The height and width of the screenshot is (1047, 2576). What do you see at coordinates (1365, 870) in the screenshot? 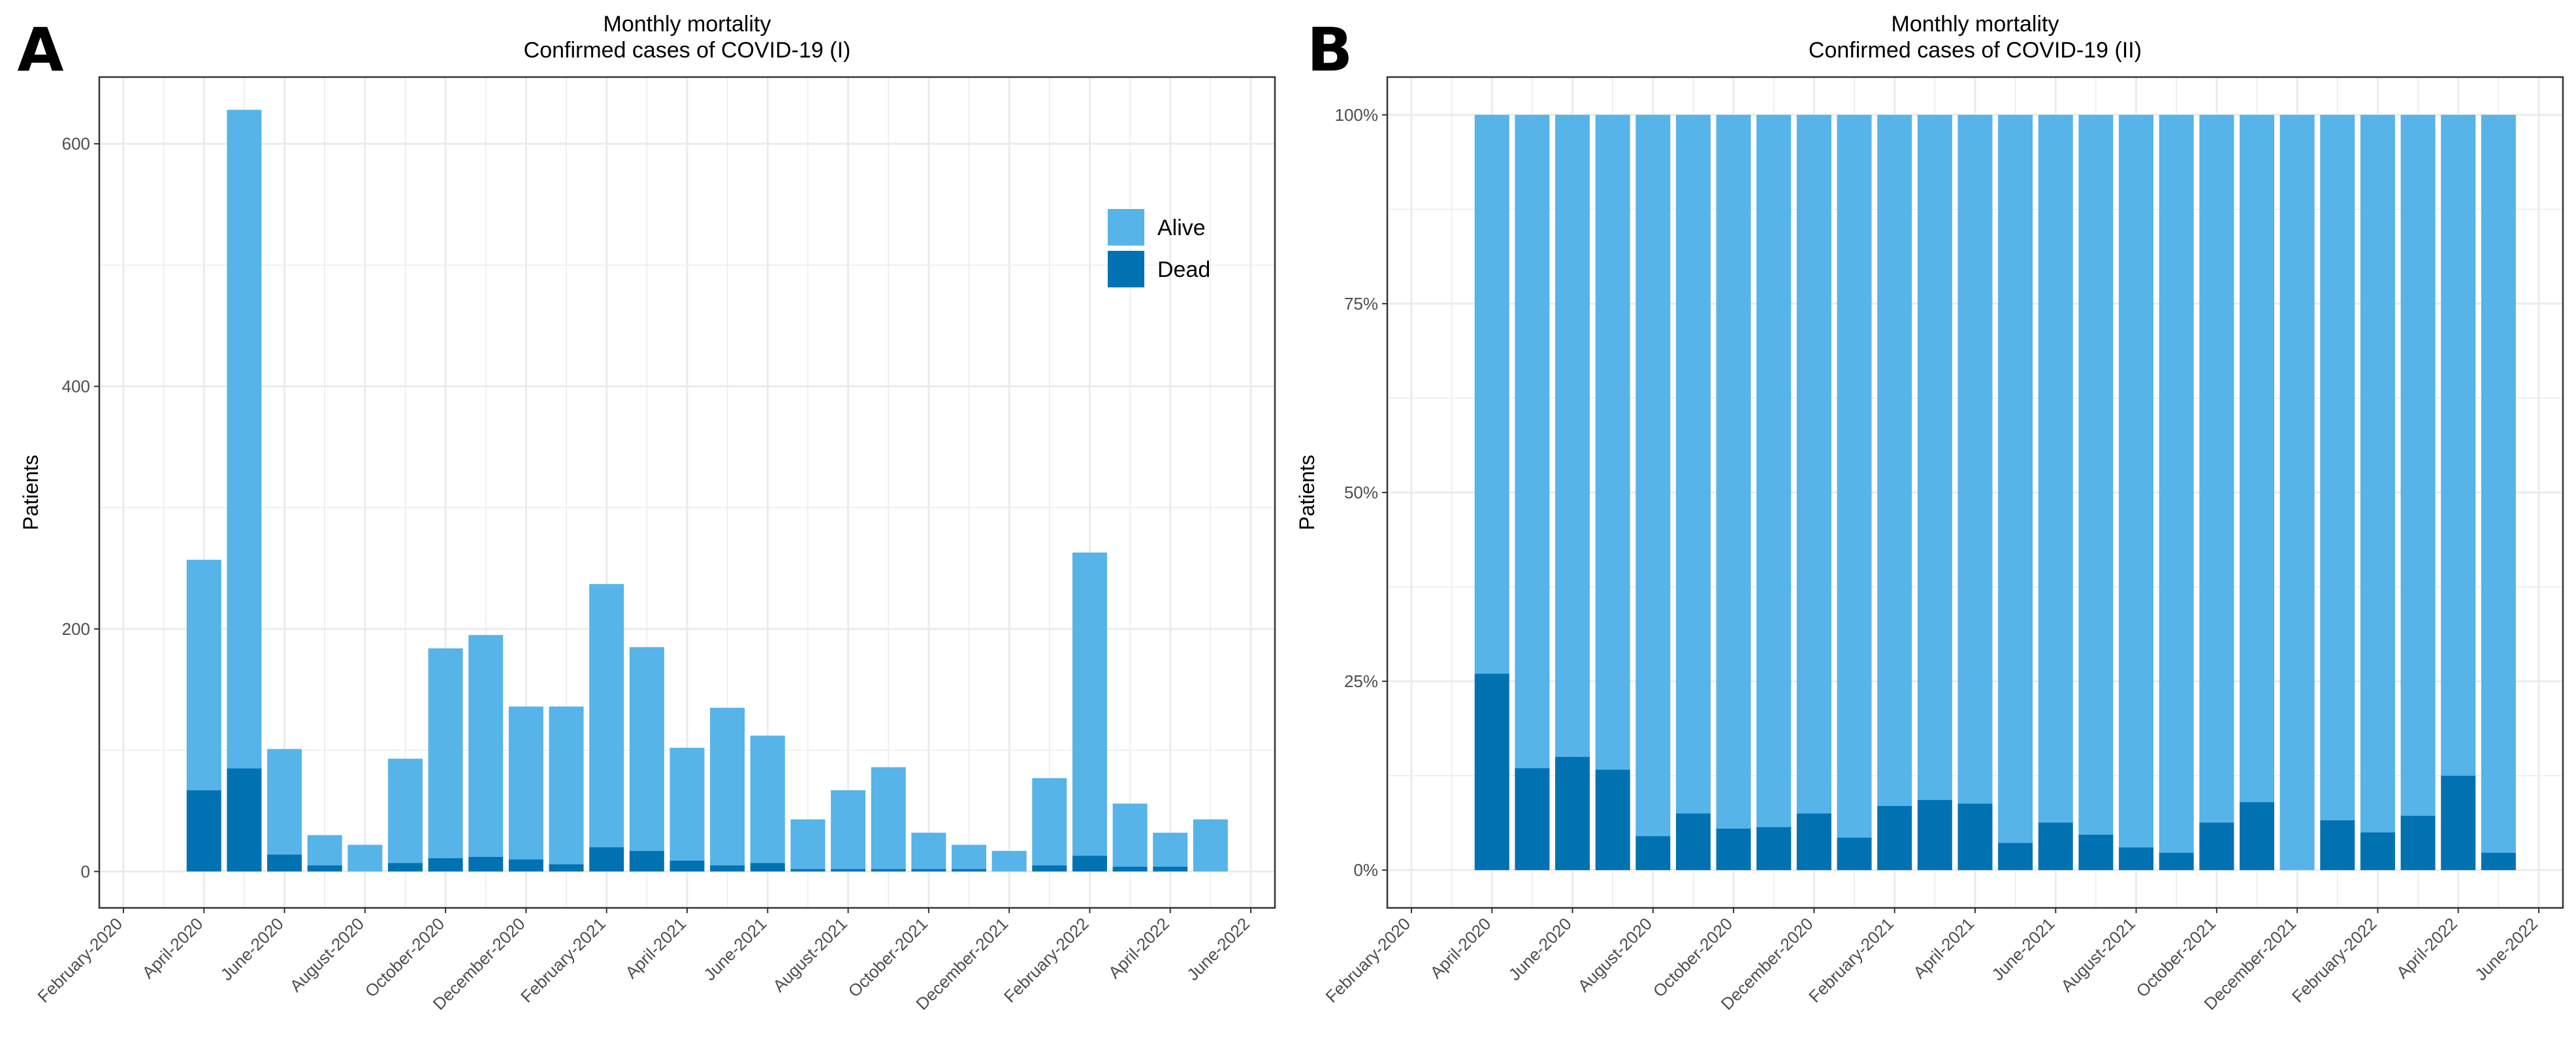
I see `y-tick-label: 0%` at bounding box center [1365, 870].